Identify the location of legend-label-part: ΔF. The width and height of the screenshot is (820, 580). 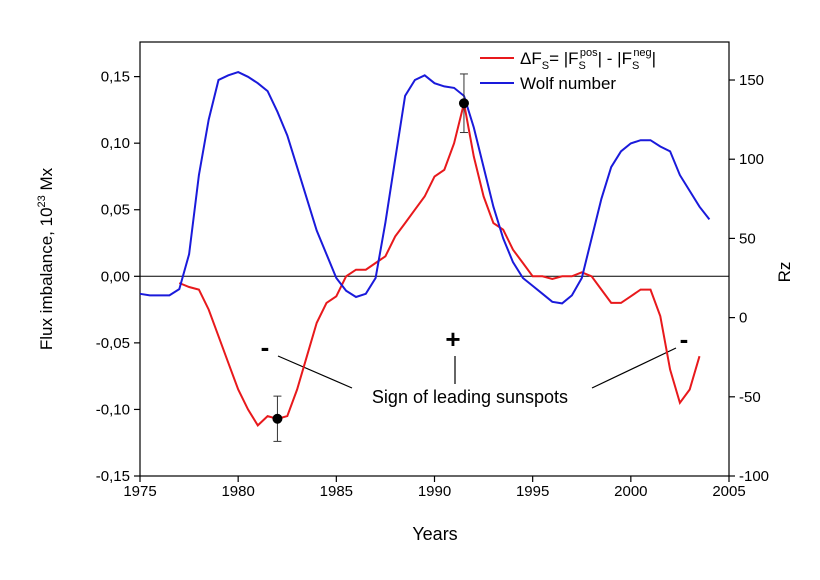
(531, 58).